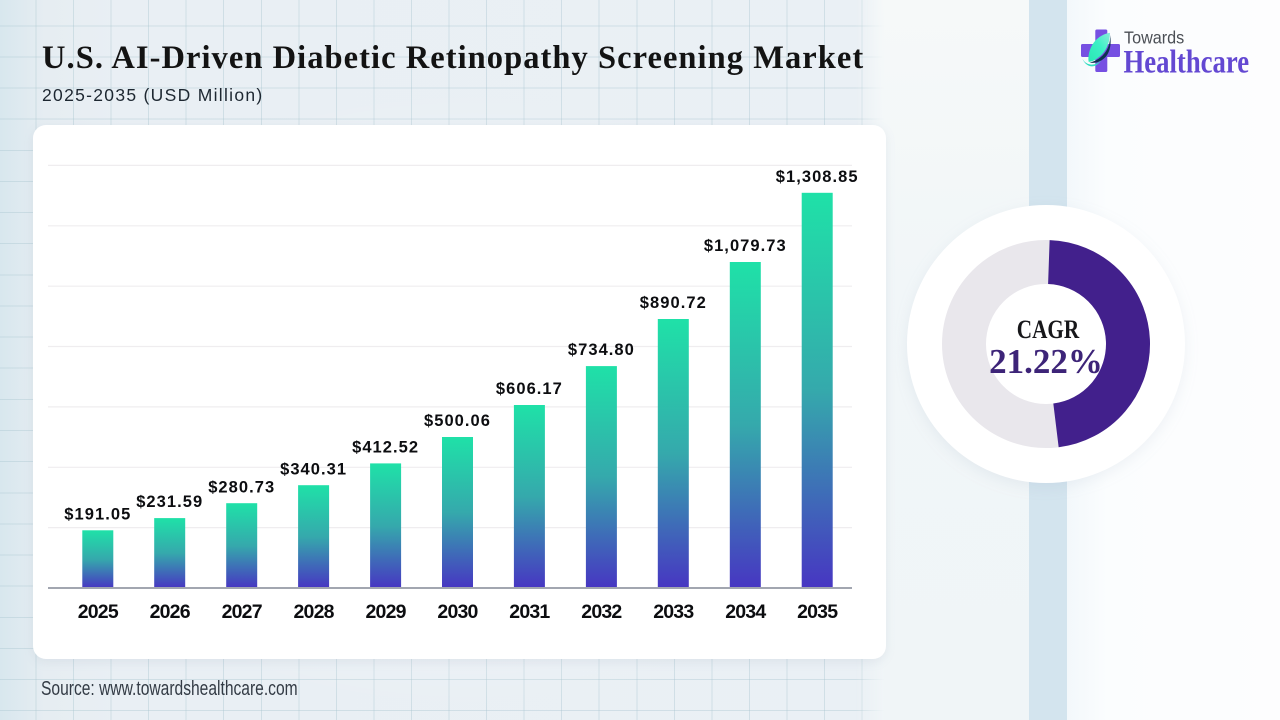 This screenshot has height=720, width=1280. What do you see at coordinates (169, 502) in the screenshot?
I see `svg-text: $231.59` at bounding box center [169, 502].